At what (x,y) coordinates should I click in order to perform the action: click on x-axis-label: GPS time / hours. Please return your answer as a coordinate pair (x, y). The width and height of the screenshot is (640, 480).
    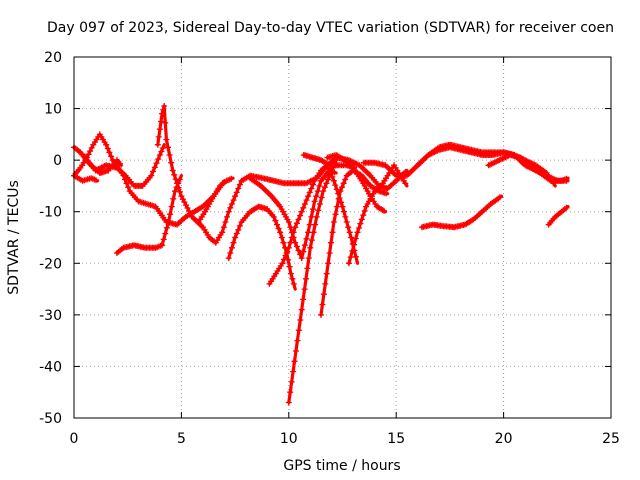
    Looking at the image, I should click on (341, 466).